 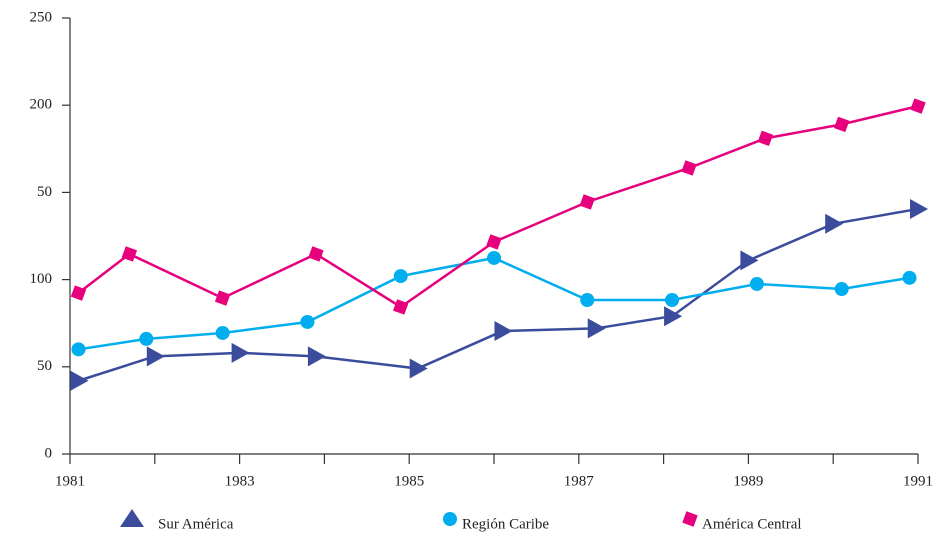 What do you see at coordinates (41, 279) in the screenshot?
I see `y-tick-label: 100` at bounding box center [41, 279].